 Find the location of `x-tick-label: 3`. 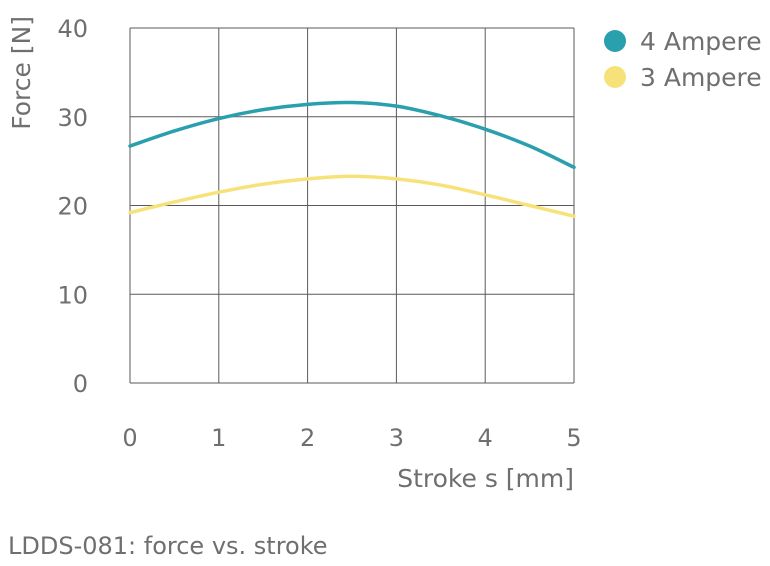

x-tick-label: 3 is located at coordinates (396, 438).